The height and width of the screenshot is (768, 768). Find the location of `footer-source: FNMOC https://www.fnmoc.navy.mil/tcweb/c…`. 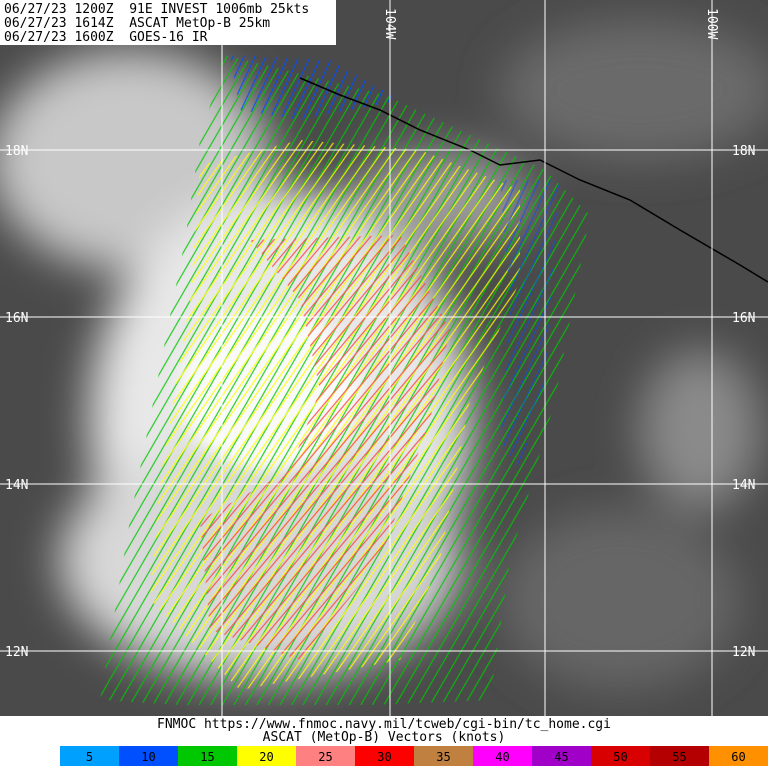

footer-source: FNMOC https://www.fnmoc.navy.mil/tcweb/c… is located at coordinates (384, 724).